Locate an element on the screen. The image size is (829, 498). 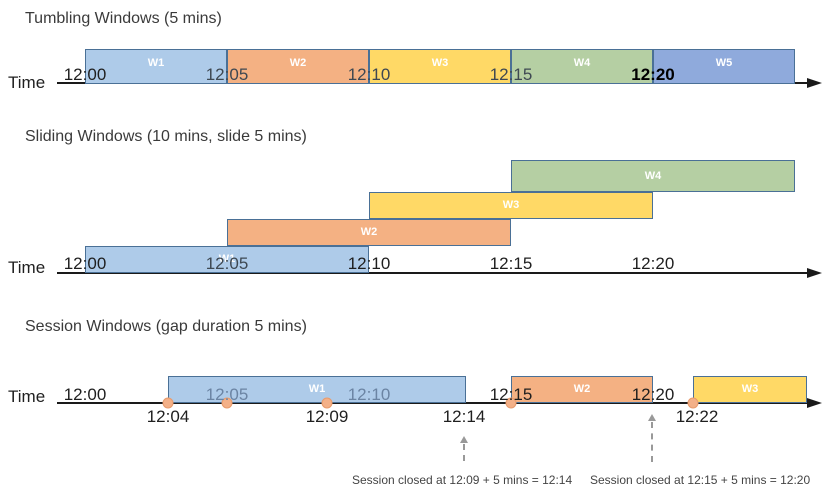
session-window-w3: W3 is located at coordinates (750, 389).